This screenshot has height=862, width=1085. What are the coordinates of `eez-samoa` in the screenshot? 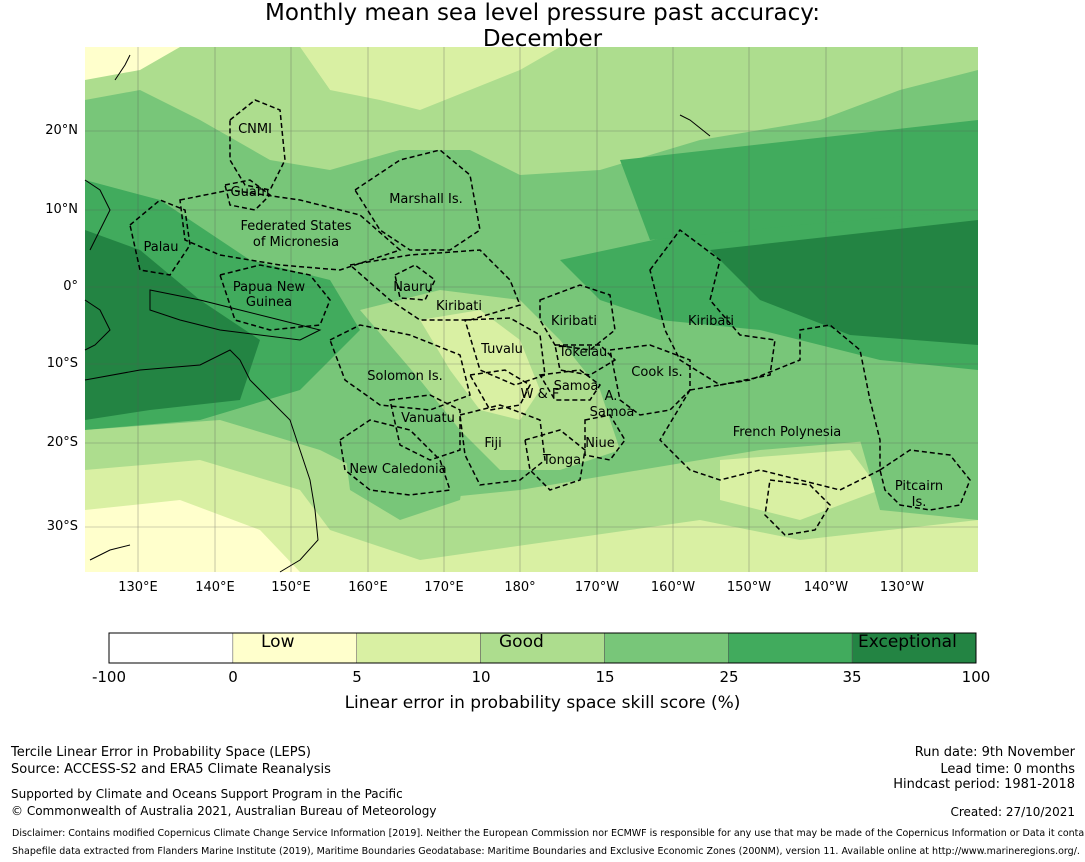 It's located at (570, 385).